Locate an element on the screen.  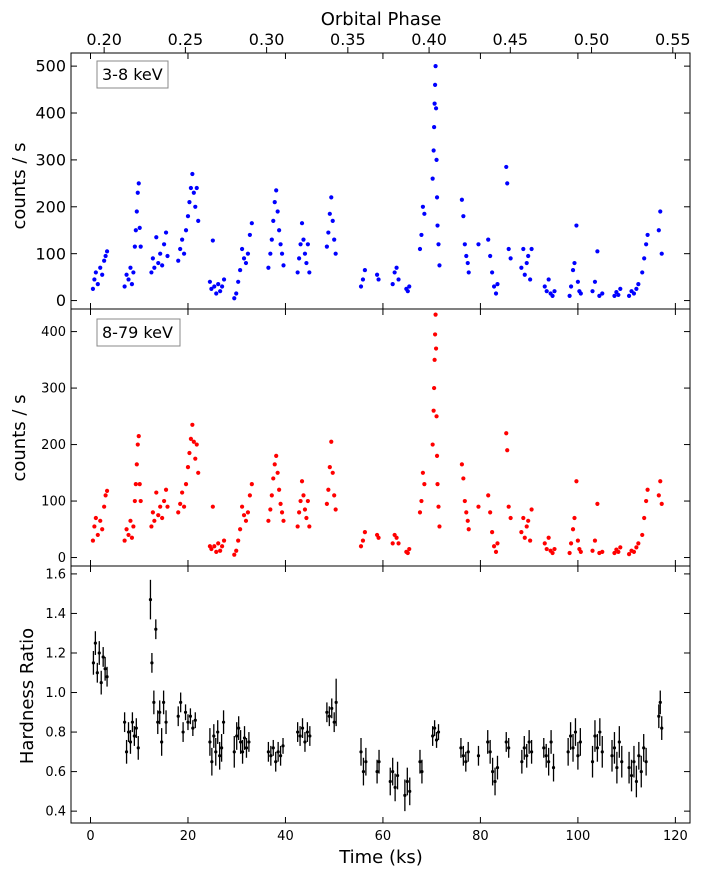
y-tick-label: 1.4 is located at coordinates (55, 614).